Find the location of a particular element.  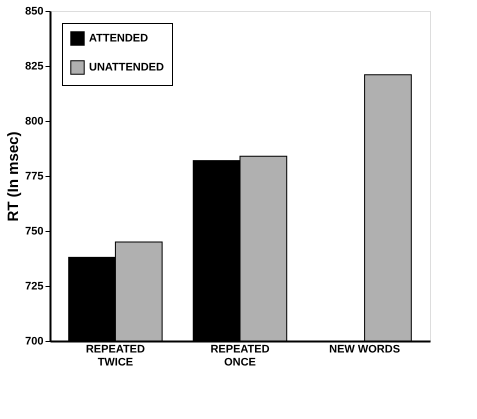

y-tick-label: 725 is located at coordinates (34, 286).